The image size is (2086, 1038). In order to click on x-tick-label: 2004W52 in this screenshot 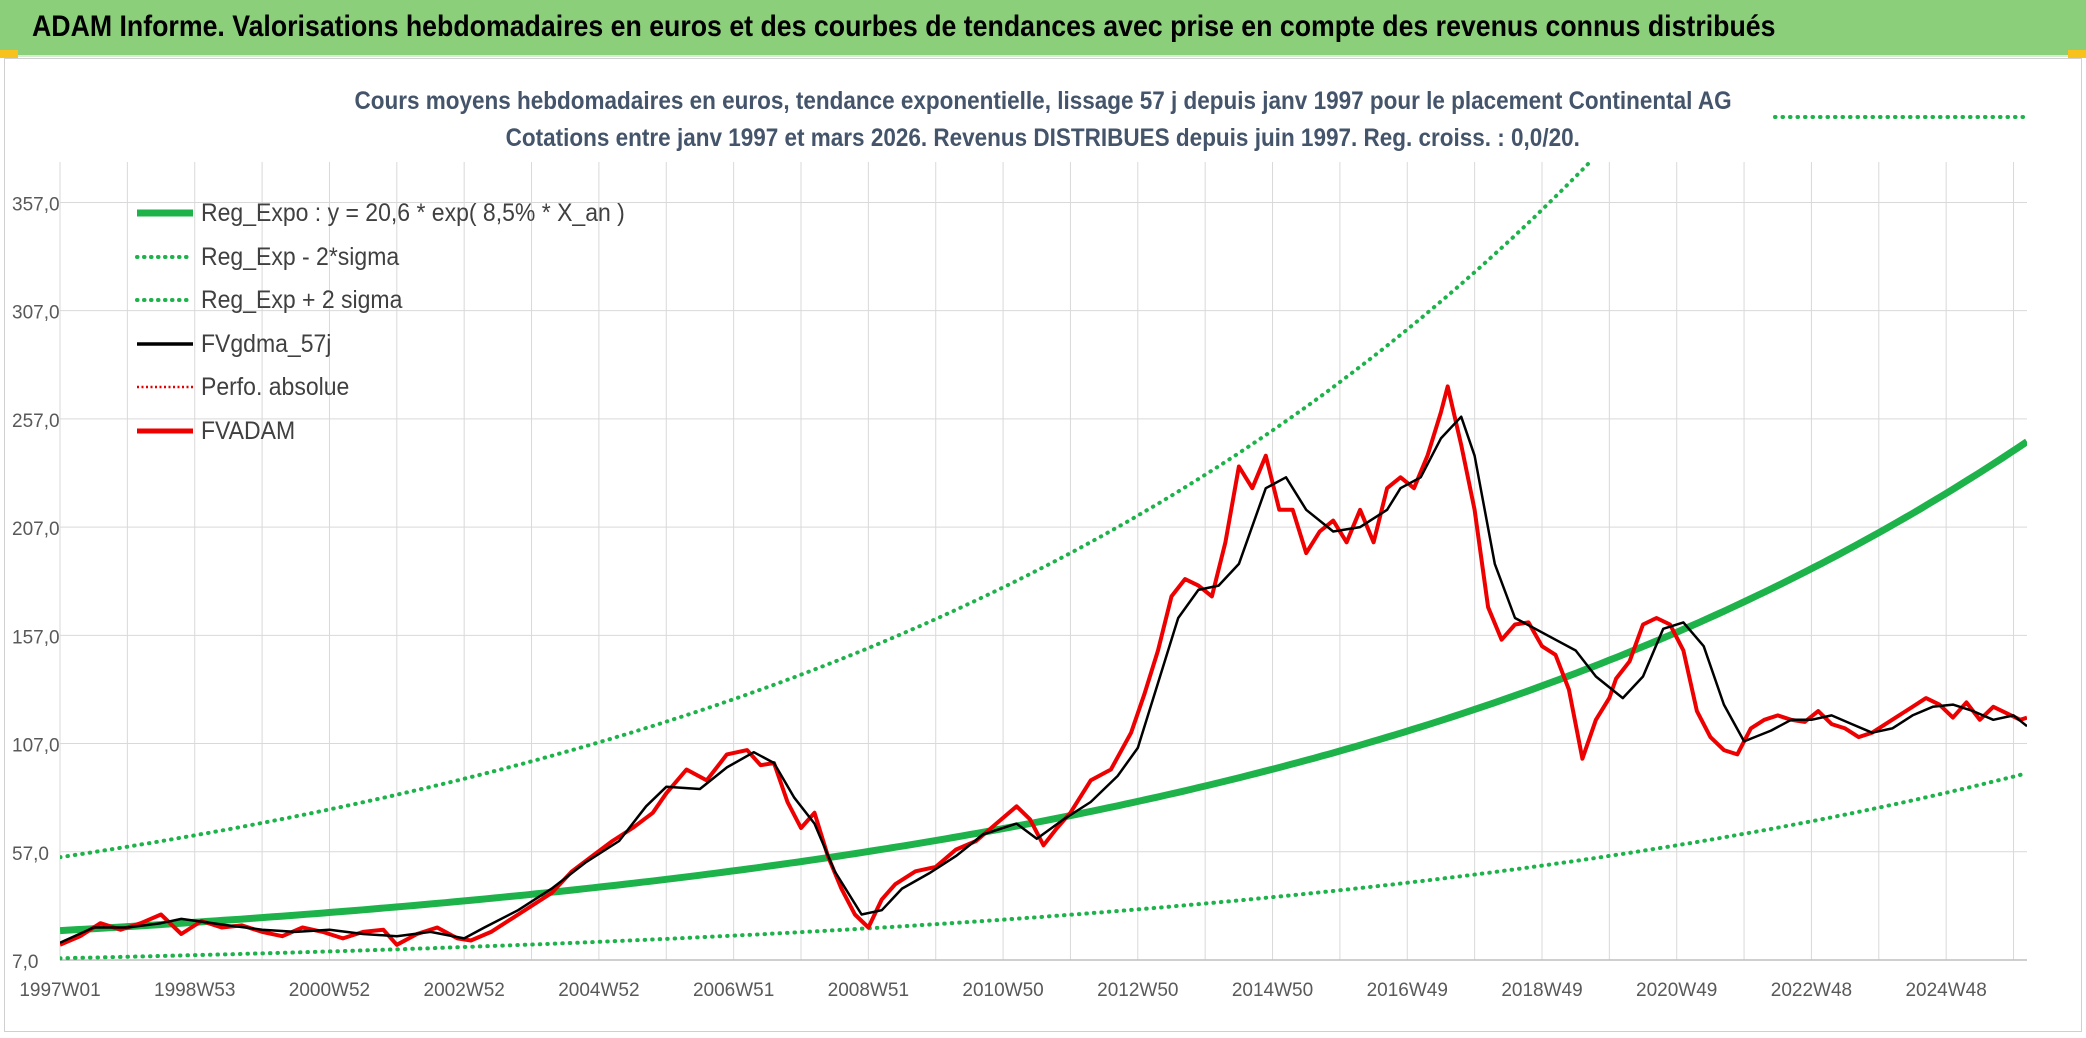, I will do `click(598, 990)`.